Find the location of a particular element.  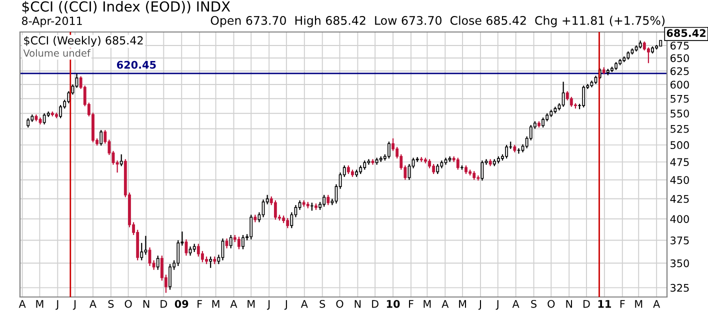

y-tick-label: 400 is located at coordinates (679, 219).